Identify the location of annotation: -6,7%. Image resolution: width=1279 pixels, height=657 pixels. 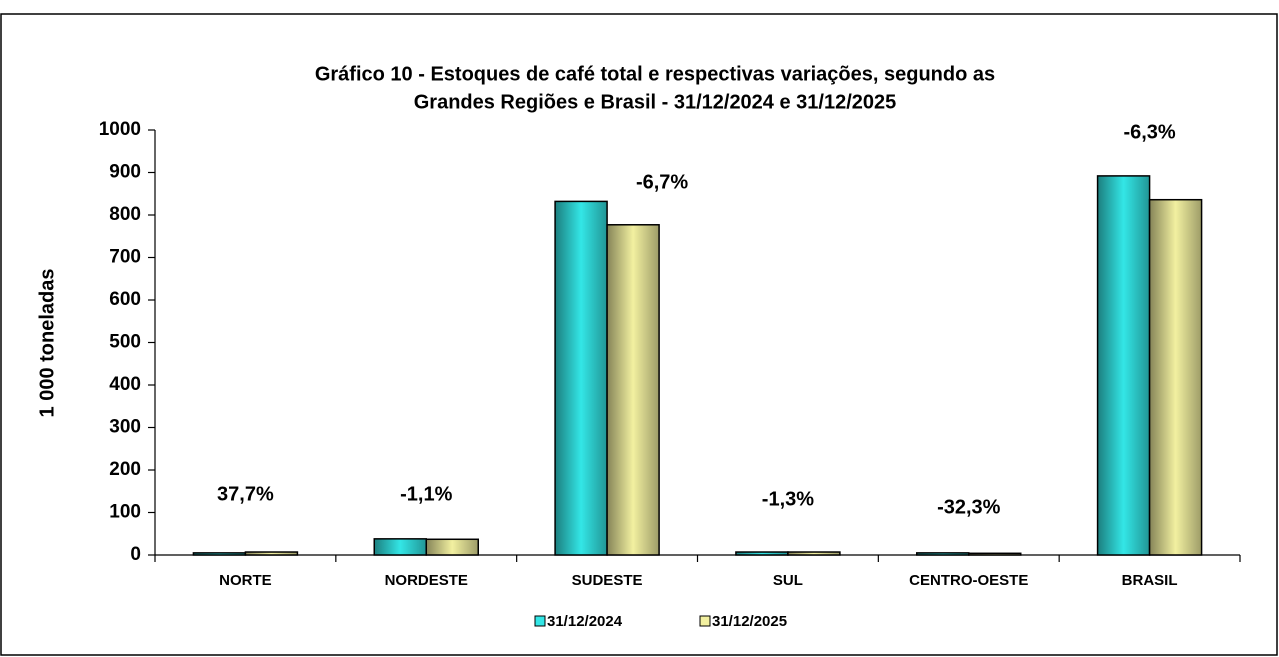
(662, 182).